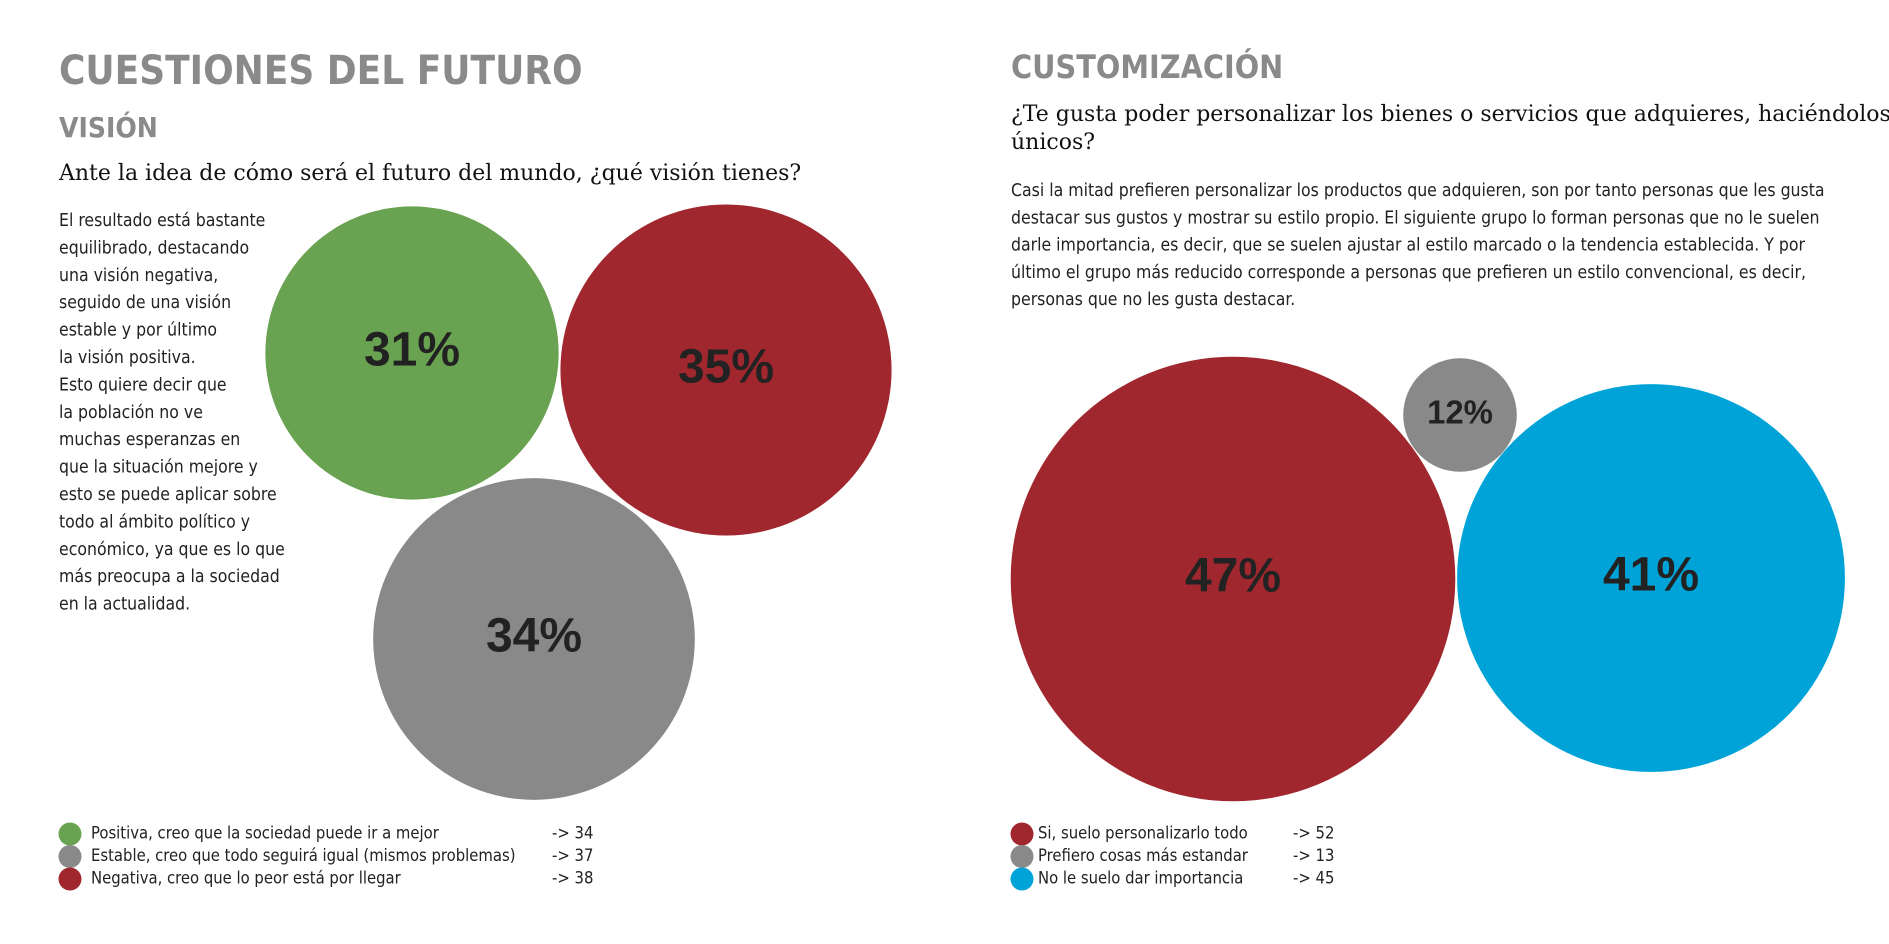 The width and height of the screenshot is (1889, 944). What do you see at coordinates (534, 636) in the screenshot?
I see `bubble-label: 34%` at bounding box center [534, 636].